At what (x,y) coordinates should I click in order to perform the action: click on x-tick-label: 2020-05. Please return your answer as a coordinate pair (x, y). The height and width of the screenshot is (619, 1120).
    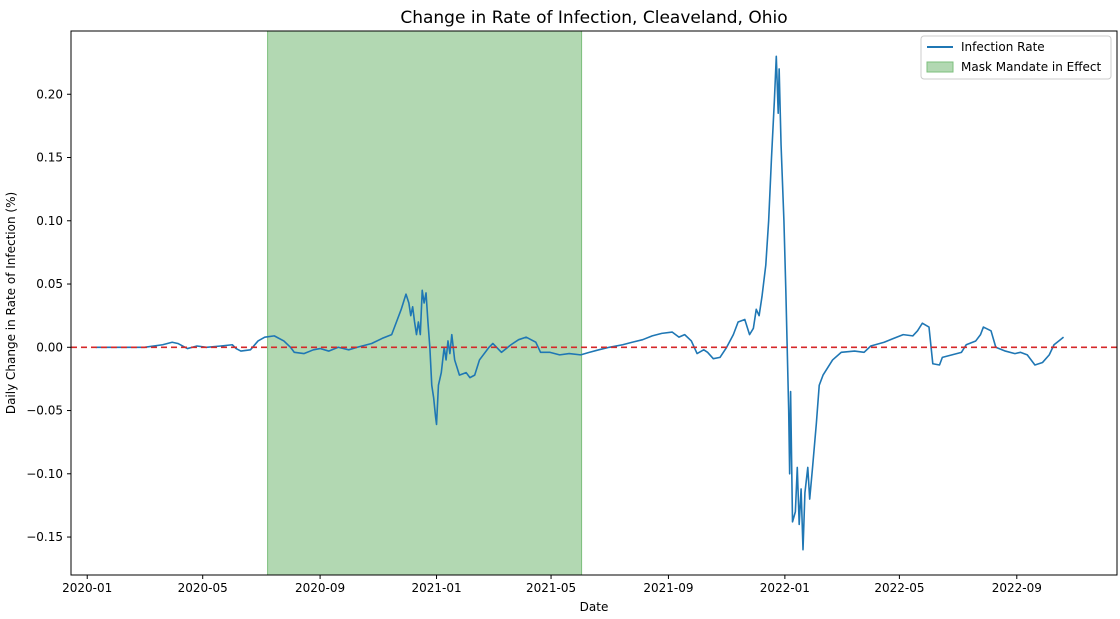
    Looking at the image, I should click on (203, 588).